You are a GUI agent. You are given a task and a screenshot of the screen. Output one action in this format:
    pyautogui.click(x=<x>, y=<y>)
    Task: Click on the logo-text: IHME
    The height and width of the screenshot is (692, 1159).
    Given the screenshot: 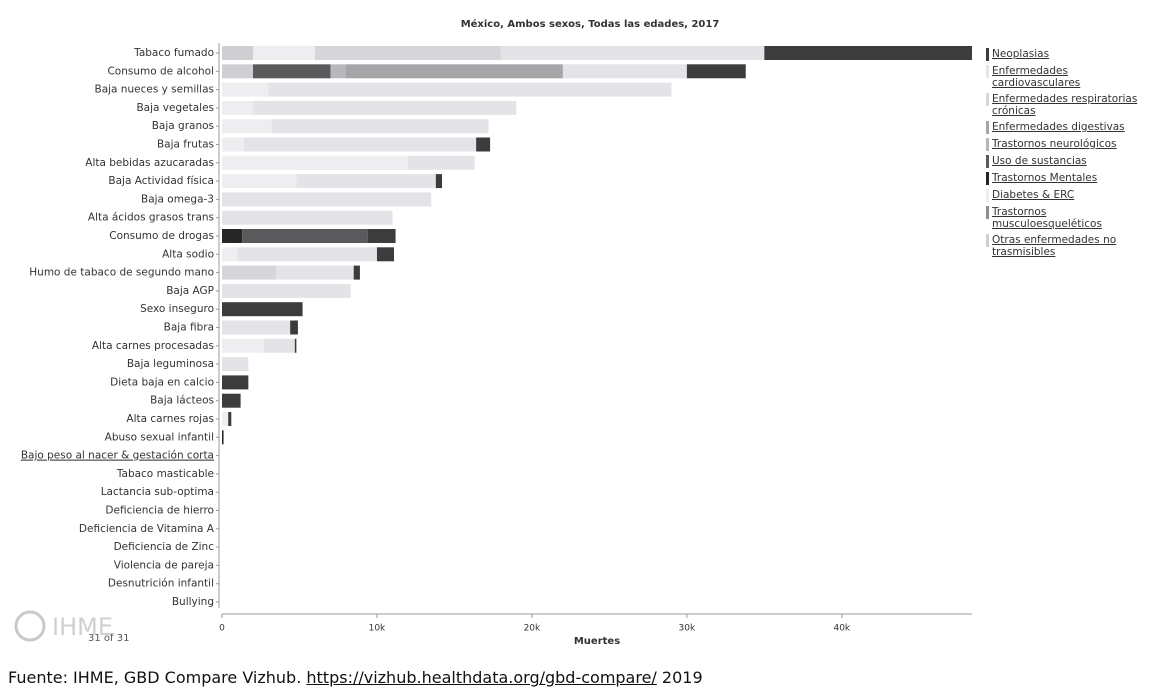 What is the action you would take?
    pyautogui.click(x=82, y=627)
    